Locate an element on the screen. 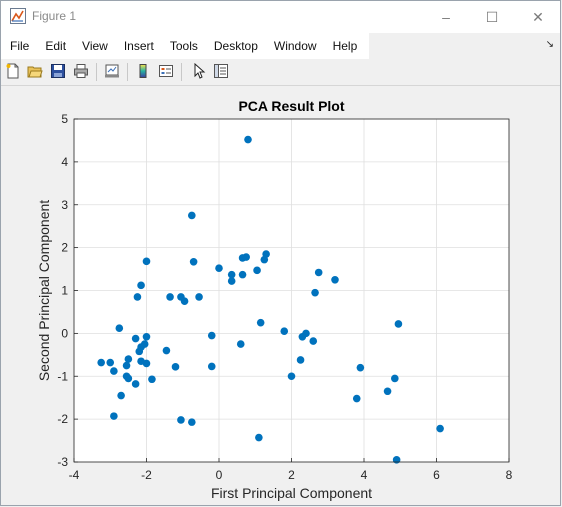  menu-help: Help is located at coordinates (345, 46).